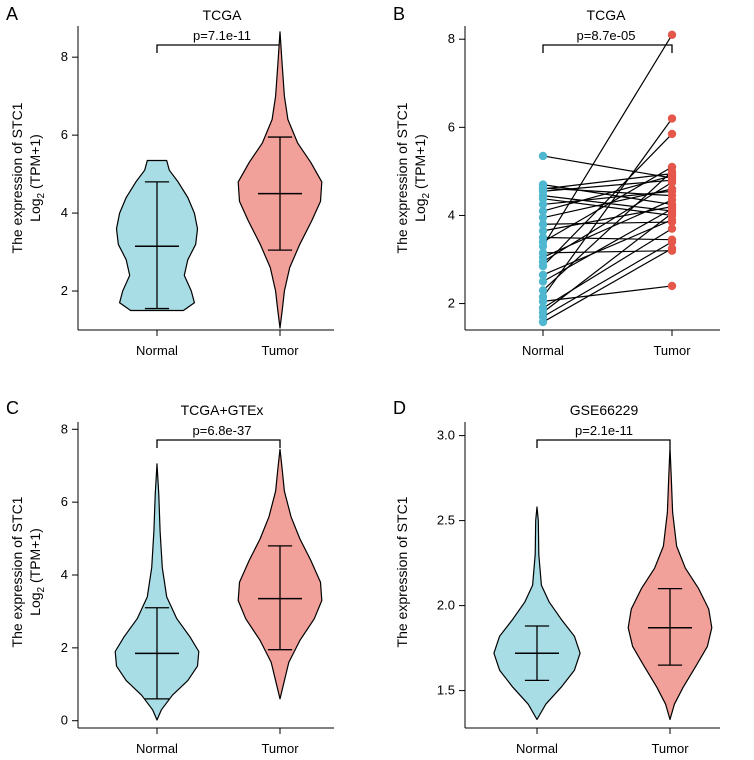 The height and width of the screenshot is (760, 754). I want to click on ylabel-b-log: Log, so click(420, 209).